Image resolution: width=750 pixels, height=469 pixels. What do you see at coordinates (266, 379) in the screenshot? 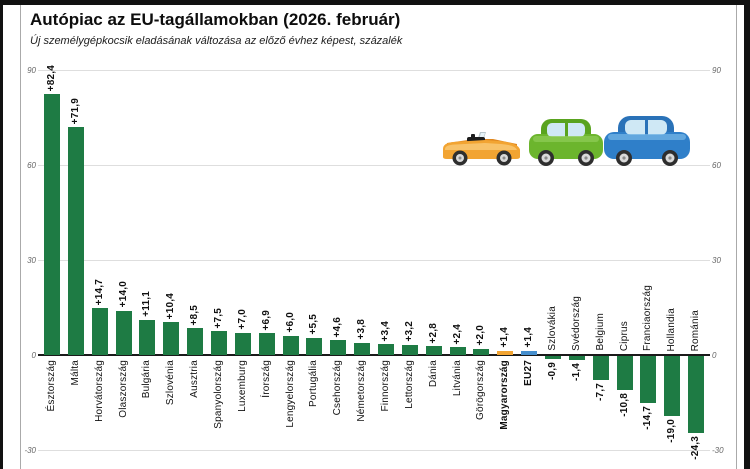
I see `bar-label-Írország: Írország` at bounding box center [266, 379].